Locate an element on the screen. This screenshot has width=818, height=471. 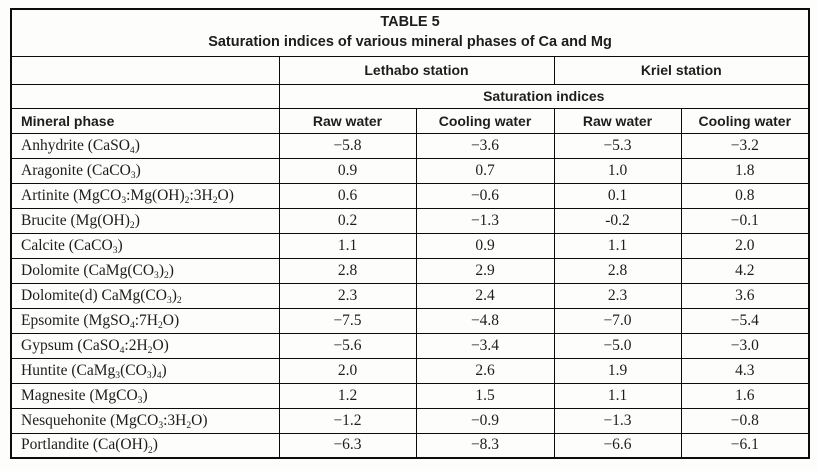
saturation-index-value-cell: −3.4 is located at coordinates (485, 345).